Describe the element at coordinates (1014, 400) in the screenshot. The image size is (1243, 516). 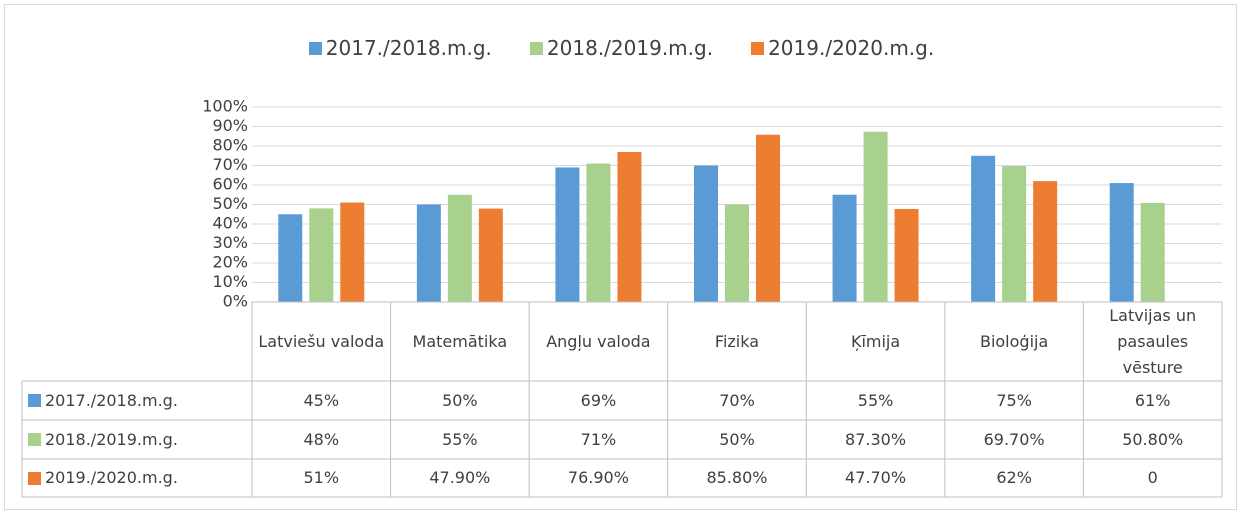
I see `table-value: 75%` at that location.